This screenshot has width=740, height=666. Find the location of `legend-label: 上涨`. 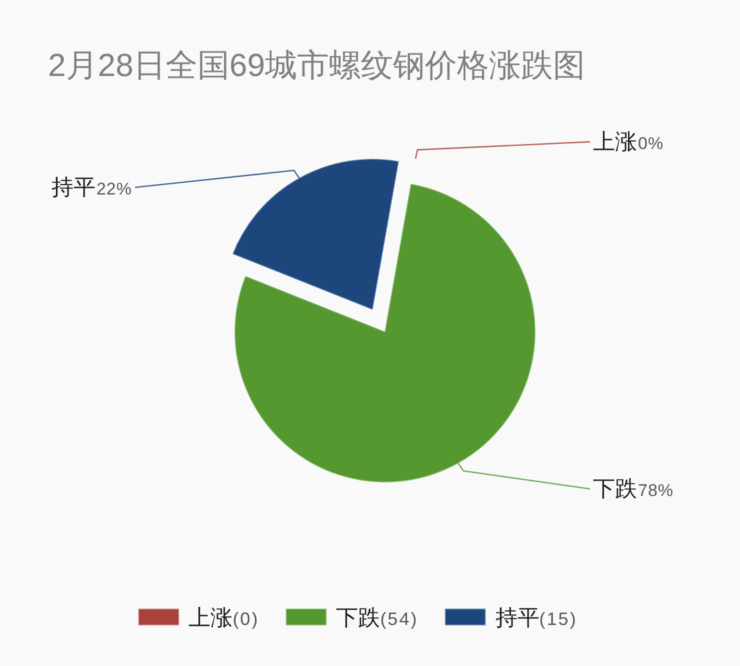

legend-label: 上涨 is located at coordinates (210, 617).